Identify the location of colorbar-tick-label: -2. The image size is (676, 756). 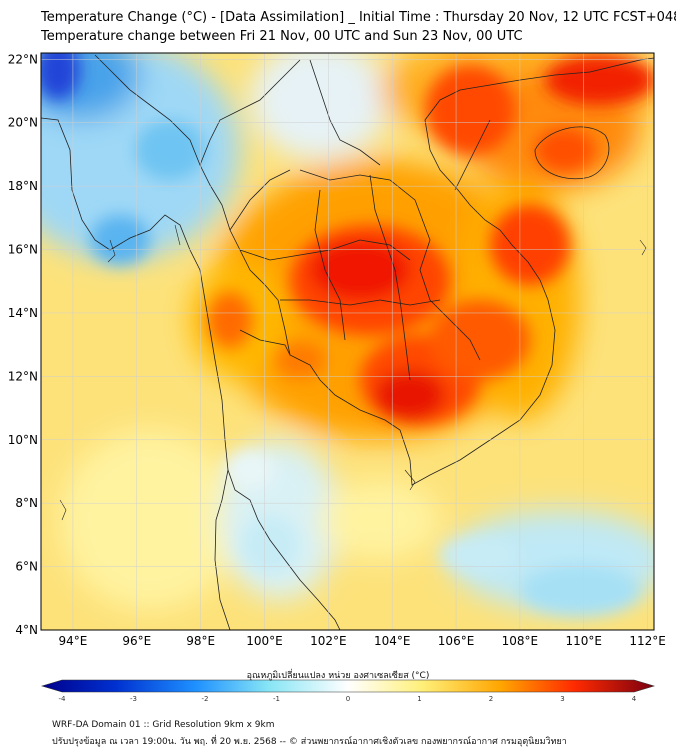
(205, 699).